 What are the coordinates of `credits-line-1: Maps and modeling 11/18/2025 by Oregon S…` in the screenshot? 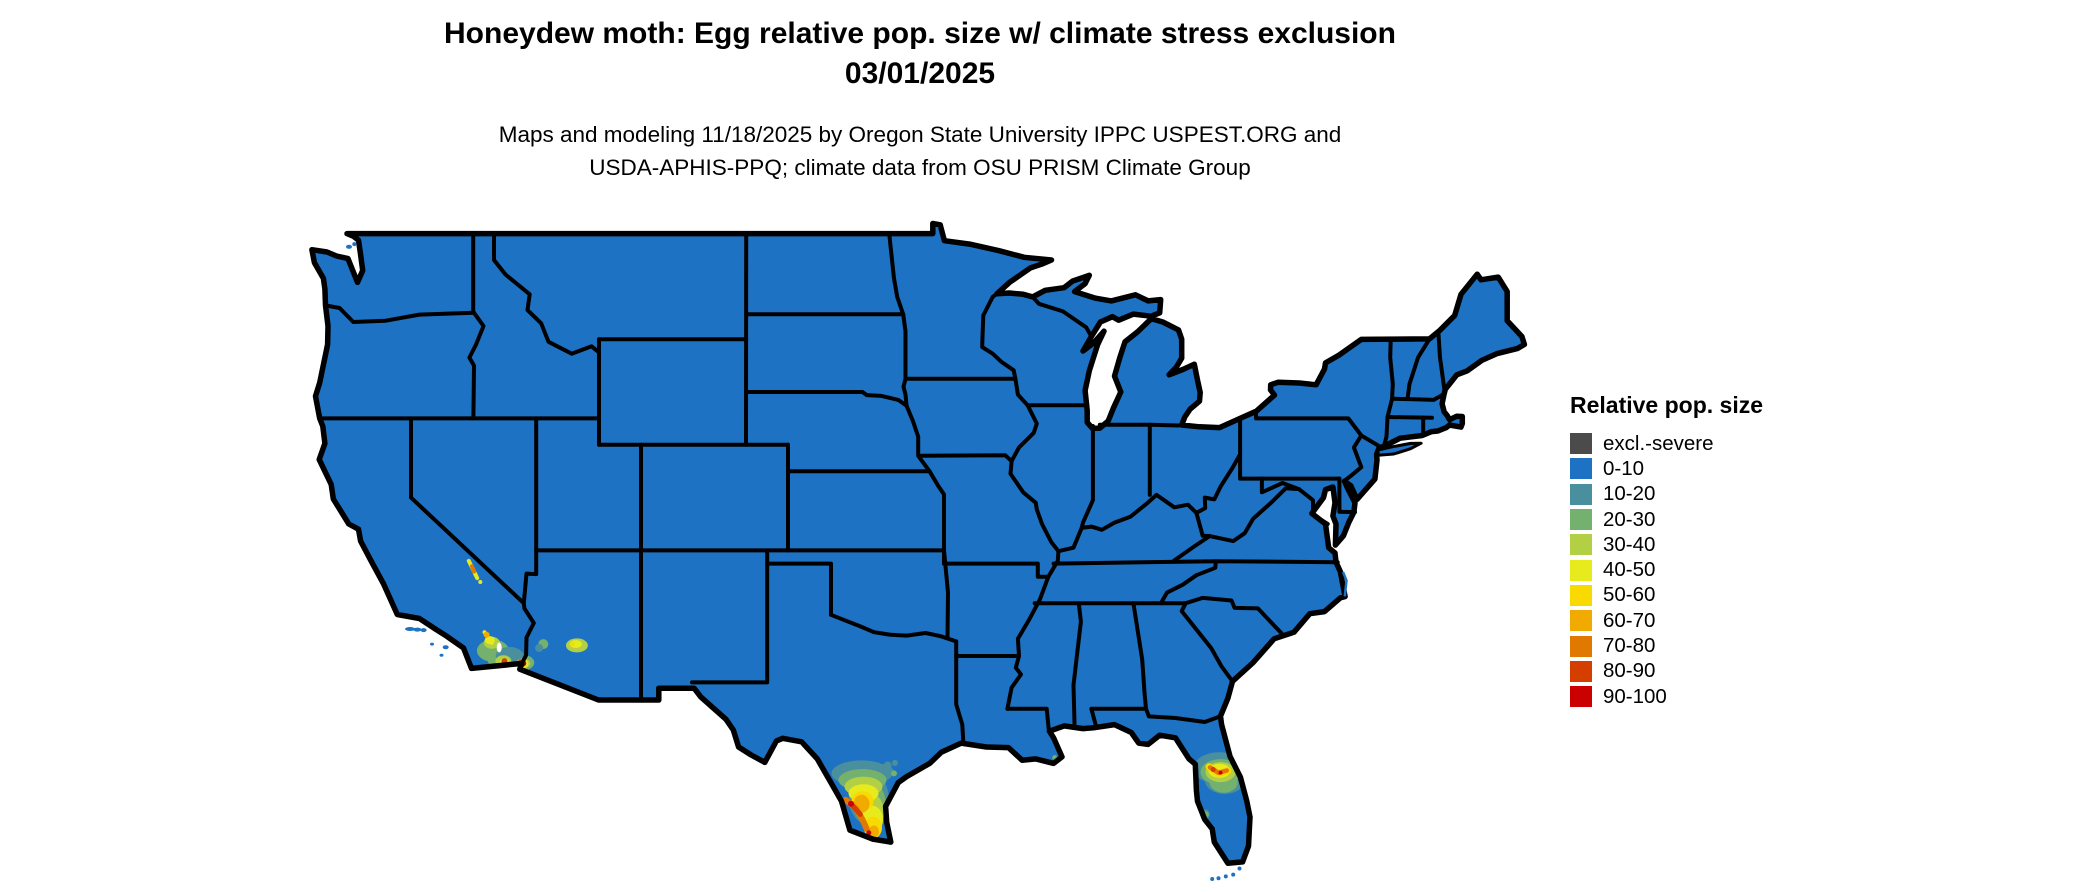 It's located at (920, 134).